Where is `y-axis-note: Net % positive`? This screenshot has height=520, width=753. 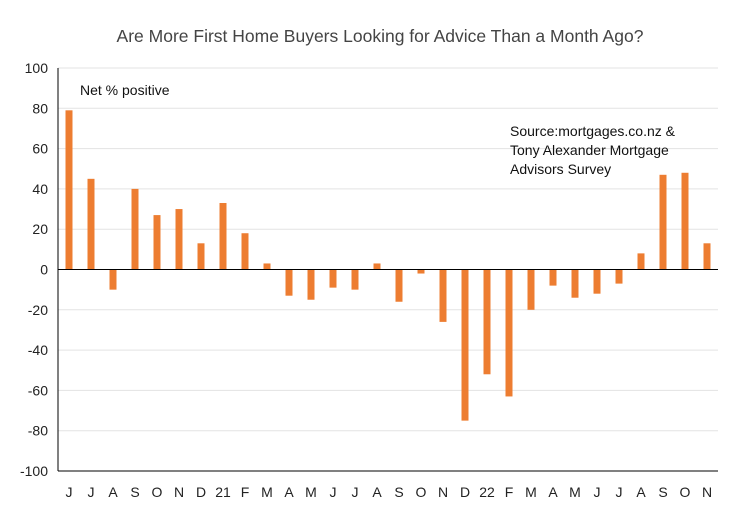 y-axis-note: Net % positive is located at coordinates (125, 90).